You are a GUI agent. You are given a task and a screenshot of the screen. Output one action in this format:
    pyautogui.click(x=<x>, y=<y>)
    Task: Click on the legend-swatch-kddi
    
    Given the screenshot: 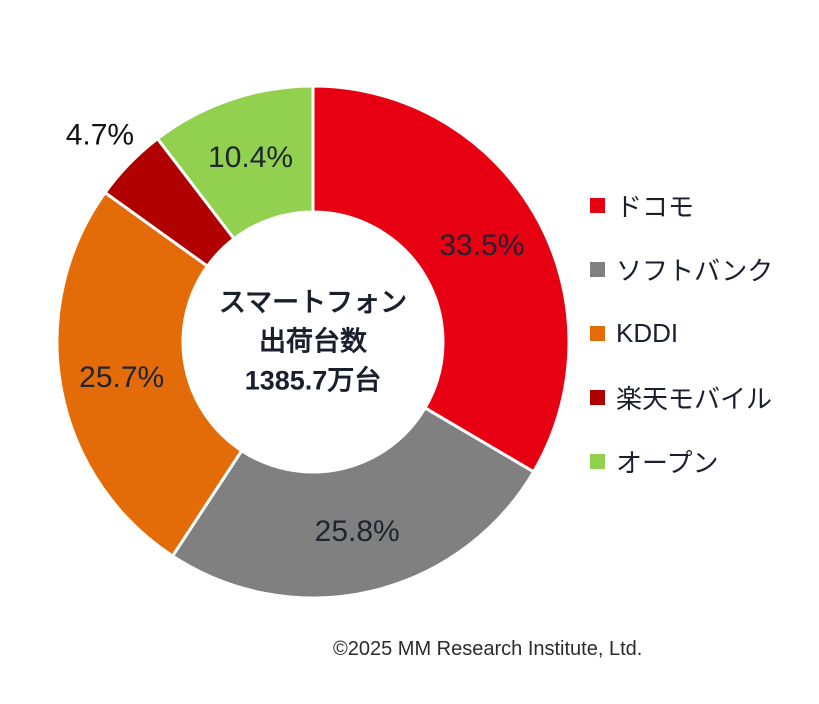 What is the action you would take?
    pyautogui.click(x=597, y=333)
    